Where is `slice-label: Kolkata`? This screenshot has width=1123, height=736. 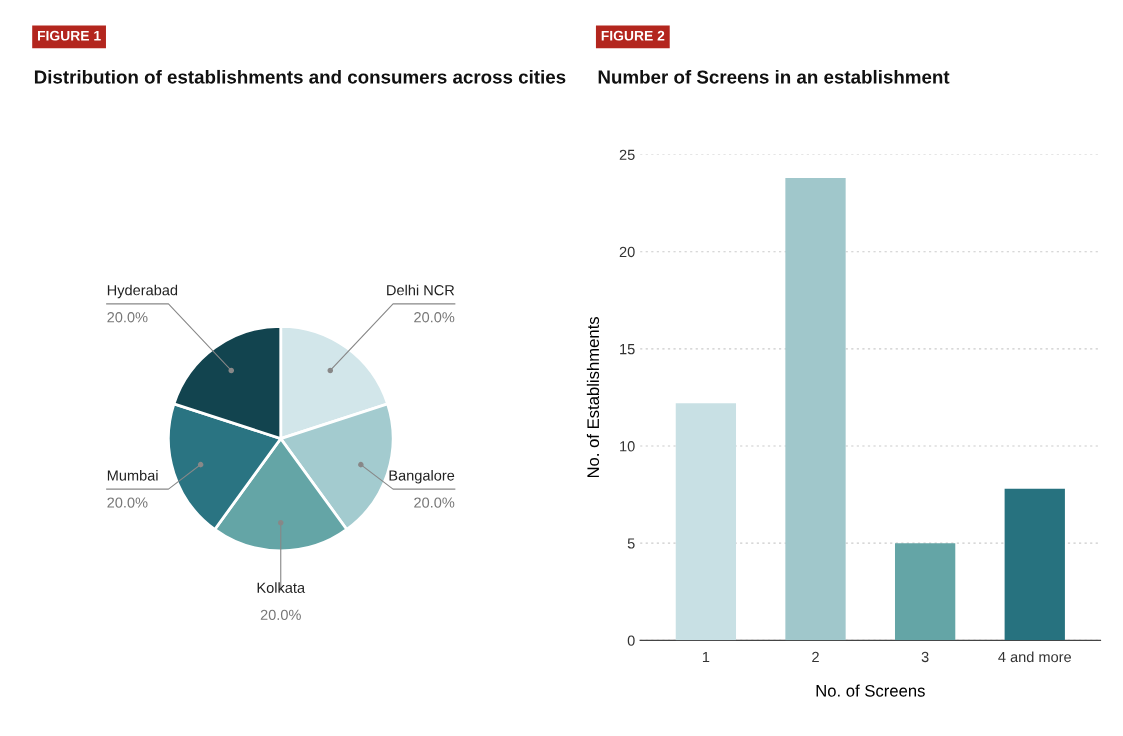
slice-label: Kolkata is located at coordinates (281, 587).